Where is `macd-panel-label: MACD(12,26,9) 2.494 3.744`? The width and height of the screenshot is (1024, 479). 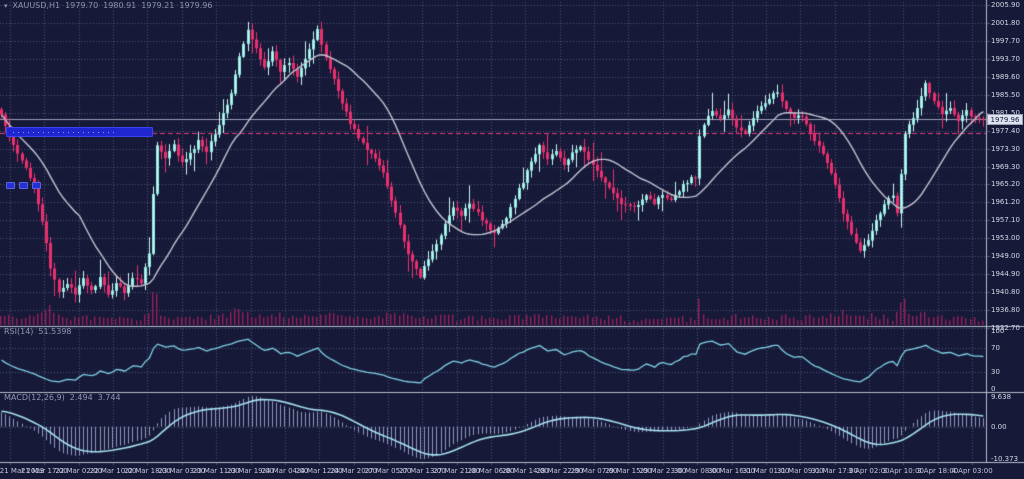 macd-panel-label: MACD(12,26,9) 2.494 3.744 is located at coordinates (62, 397).